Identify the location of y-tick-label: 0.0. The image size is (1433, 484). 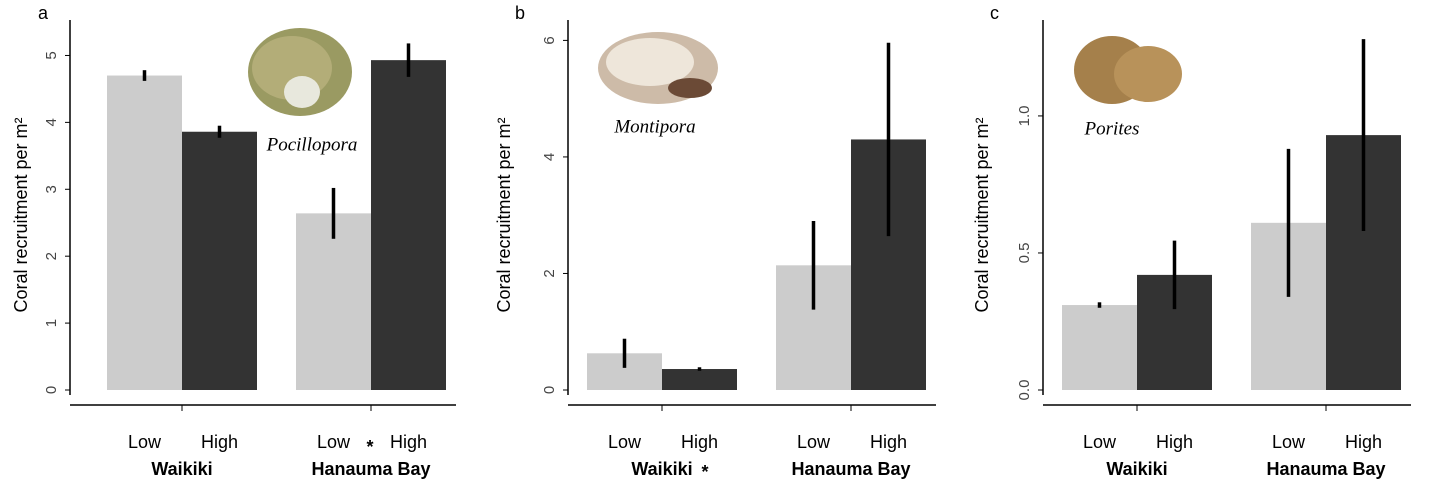
(1024, 390).